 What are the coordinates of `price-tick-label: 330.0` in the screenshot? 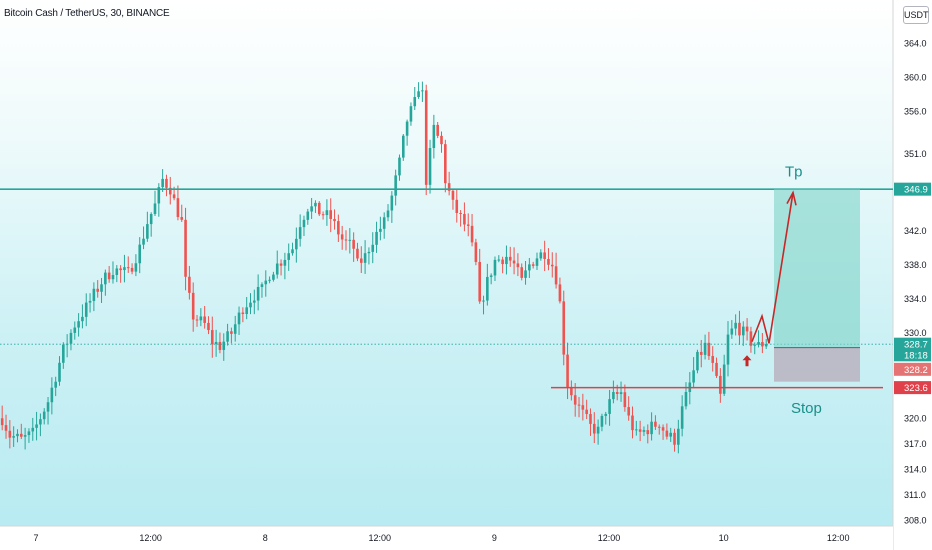 It's located at (915, 333).